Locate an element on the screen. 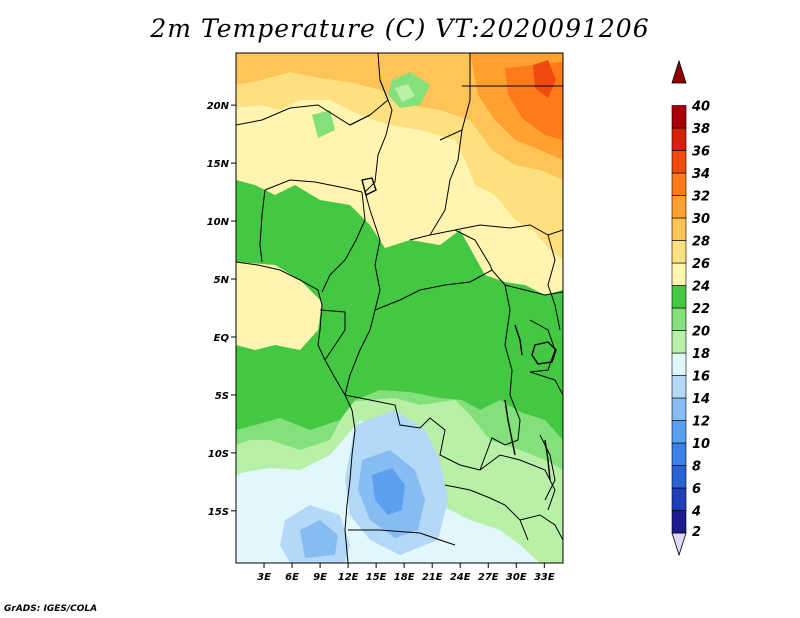  border-uganda-kenya is located at coordinates (542, 346).